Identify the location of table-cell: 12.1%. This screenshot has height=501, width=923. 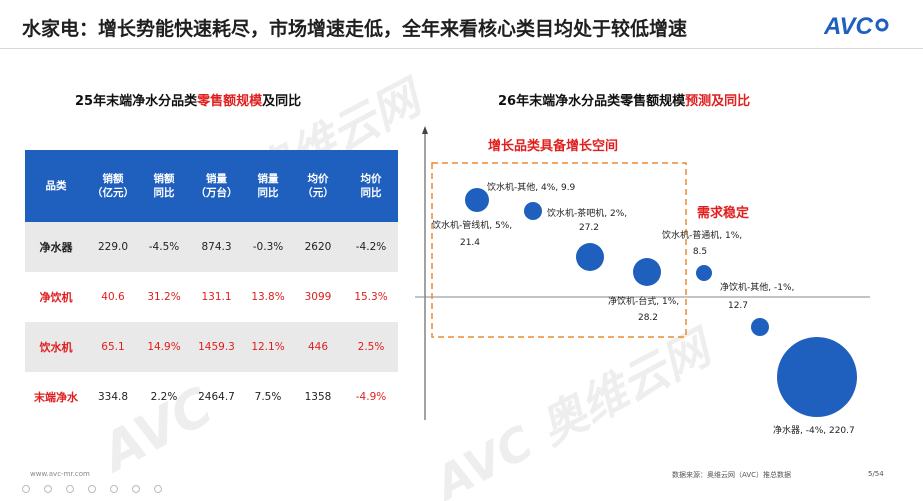
(268, 347).